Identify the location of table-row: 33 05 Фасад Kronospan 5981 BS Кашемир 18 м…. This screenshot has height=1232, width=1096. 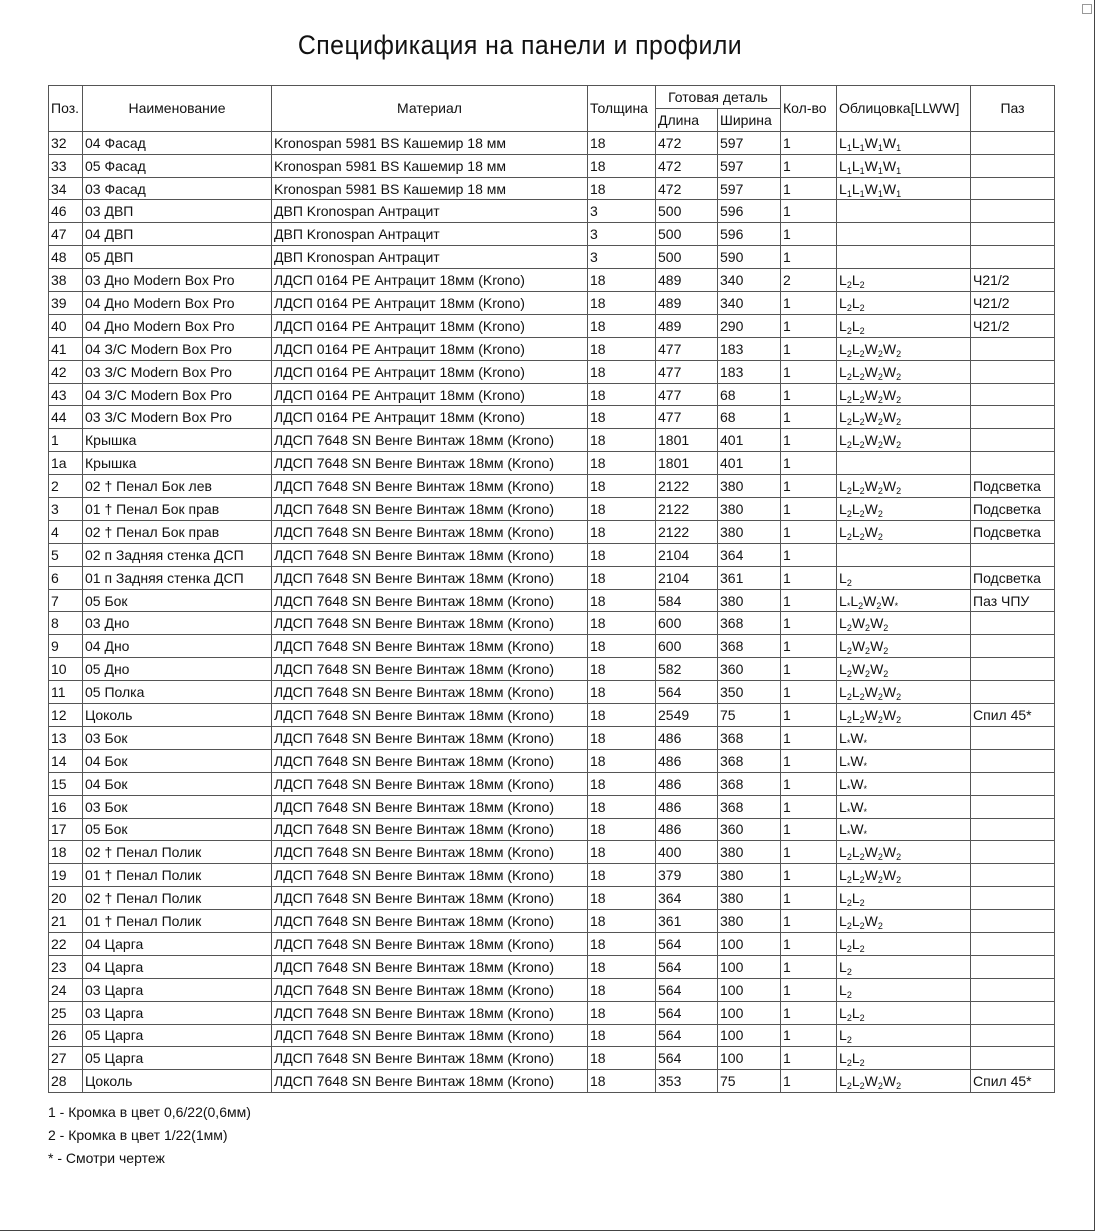
(552, 165).